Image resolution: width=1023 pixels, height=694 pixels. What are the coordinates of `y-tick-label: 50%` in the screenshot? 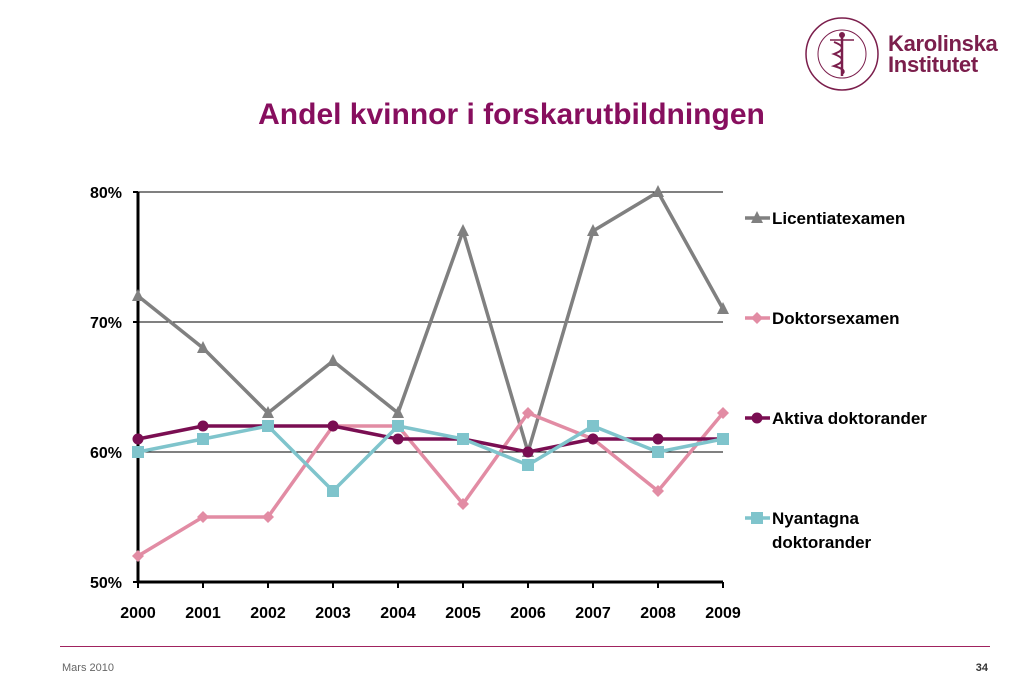 It's located at (106, 583).